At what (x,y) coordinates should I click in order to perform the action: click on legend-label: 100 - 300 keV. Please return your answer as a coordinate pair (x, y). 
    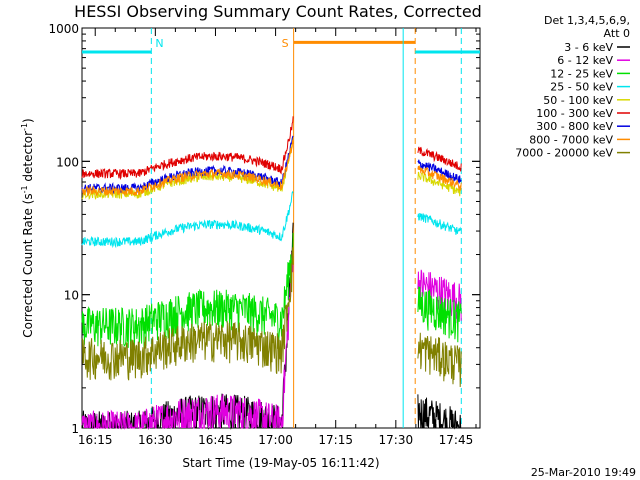
    Looking at the image, I should click on (574, 113).